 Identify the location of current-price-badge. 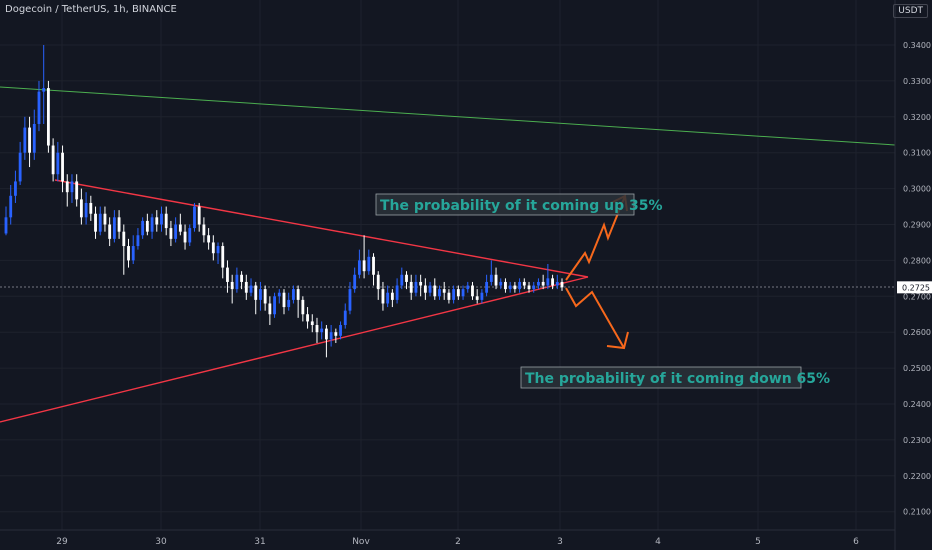
(914, 287).